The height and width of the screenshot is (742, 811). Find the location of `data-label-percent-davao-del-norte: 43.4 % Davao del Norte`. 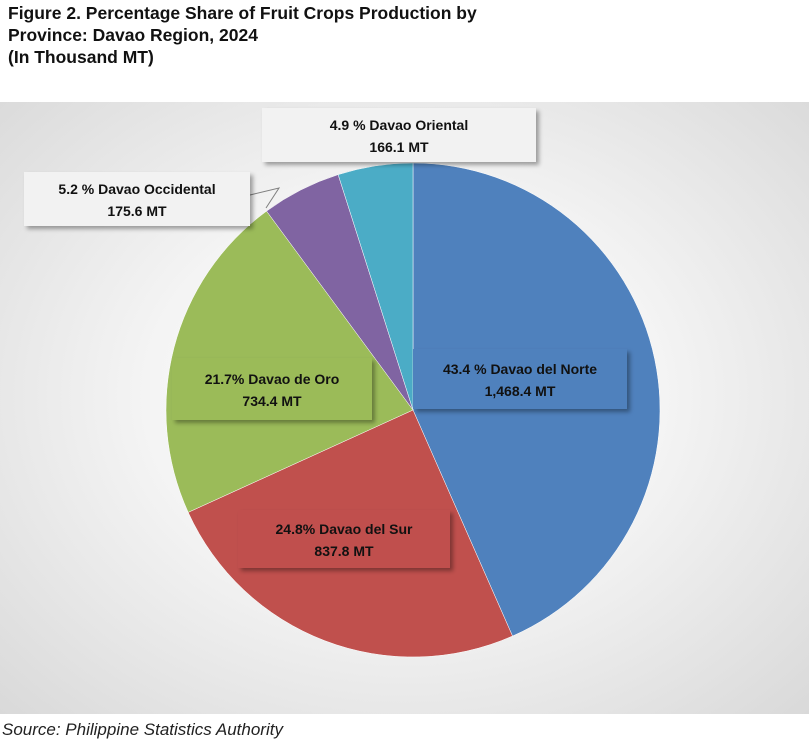

data-label-percent-davao-del-norte: 43.4 % Davao del Norte is located at coordinates (520, 369).